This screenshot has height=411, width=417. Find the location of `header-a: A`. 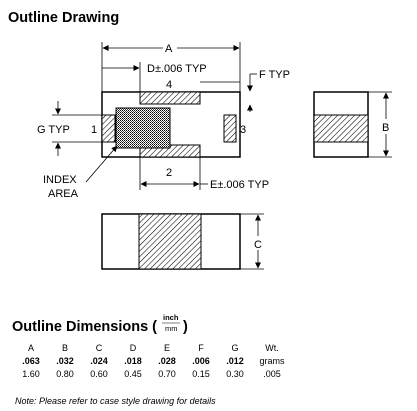

header-a: A is located at coordinates (30, 348).